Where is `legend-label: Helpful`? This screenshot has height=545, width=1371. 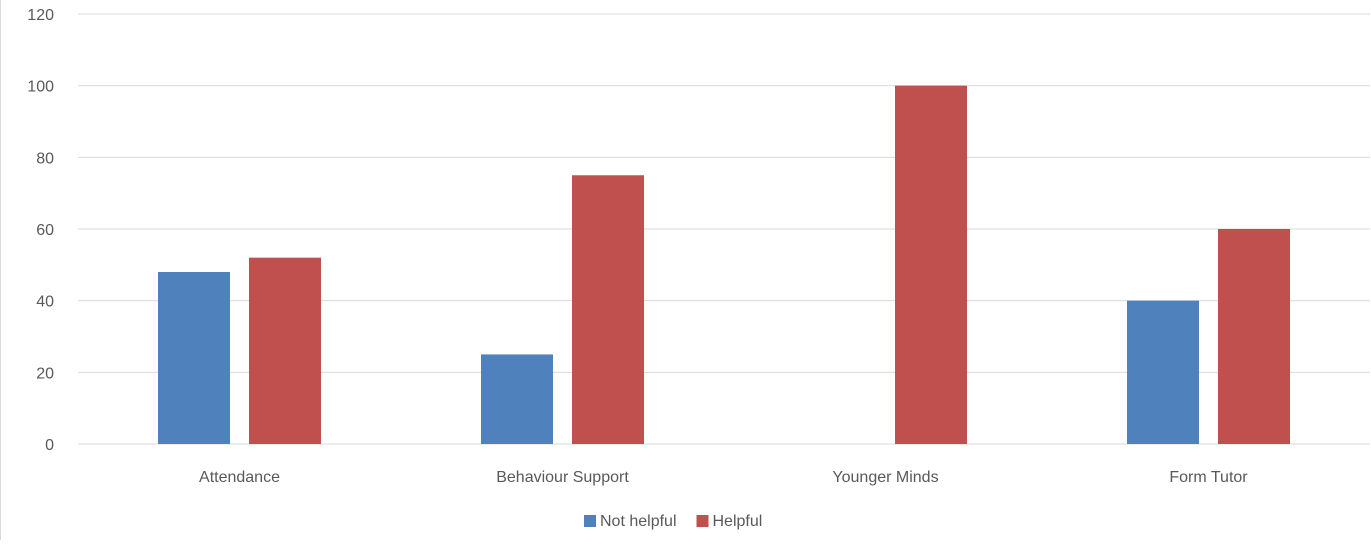 legend-label: Helpful is located at coordinates (738, 521).